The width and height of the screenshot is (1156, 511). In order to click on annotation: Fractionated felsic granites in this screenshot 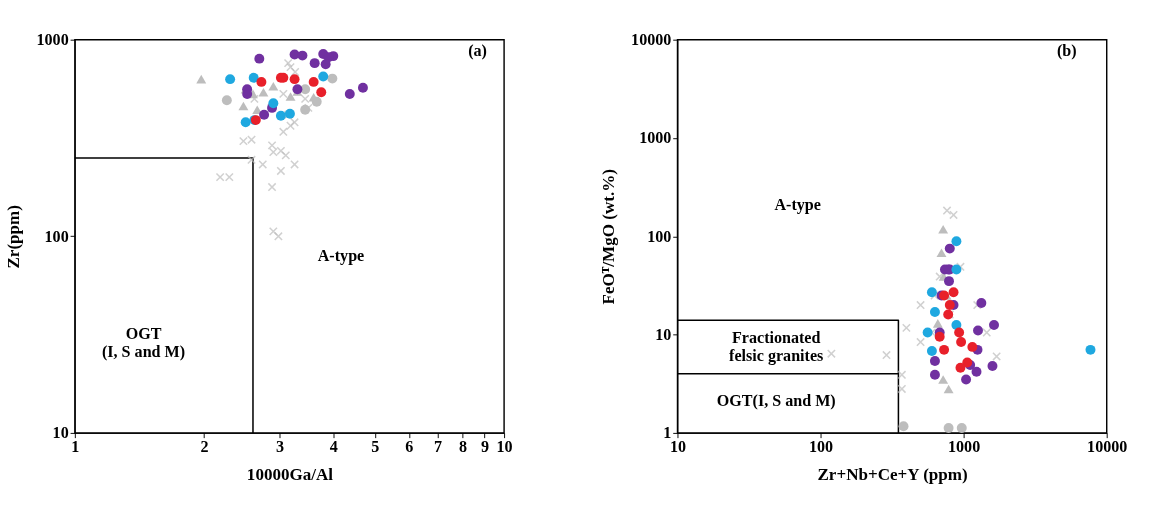, I will do `click(776, 347)`.